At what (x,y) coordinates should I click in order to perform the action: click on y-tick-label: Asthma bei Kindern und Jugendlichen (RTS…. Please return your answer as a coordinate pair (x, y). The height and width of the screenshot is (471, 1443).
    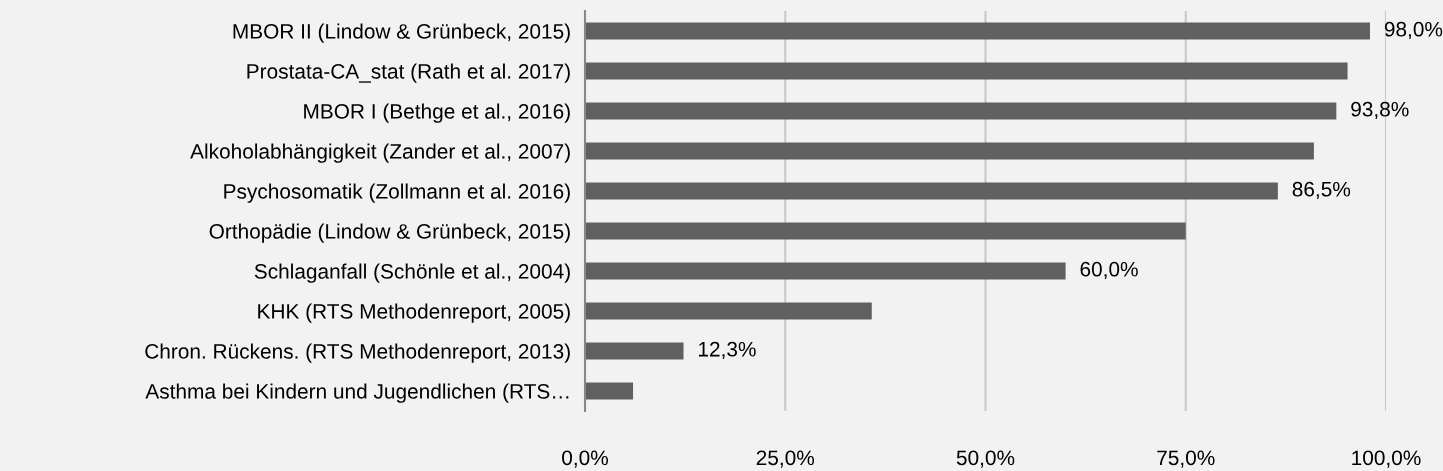
    Looking at the image, I should click on (357, 393).